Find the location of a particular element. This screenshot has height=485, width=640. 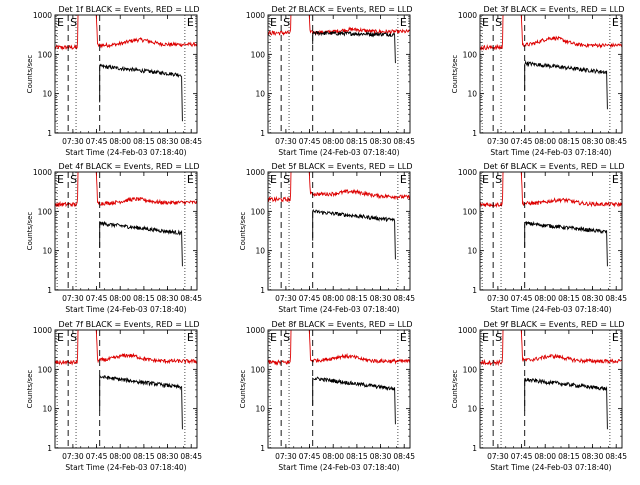

chart-title: Det 4f BLACK = Events, RED = LLD is located at coordinates (128, 166).